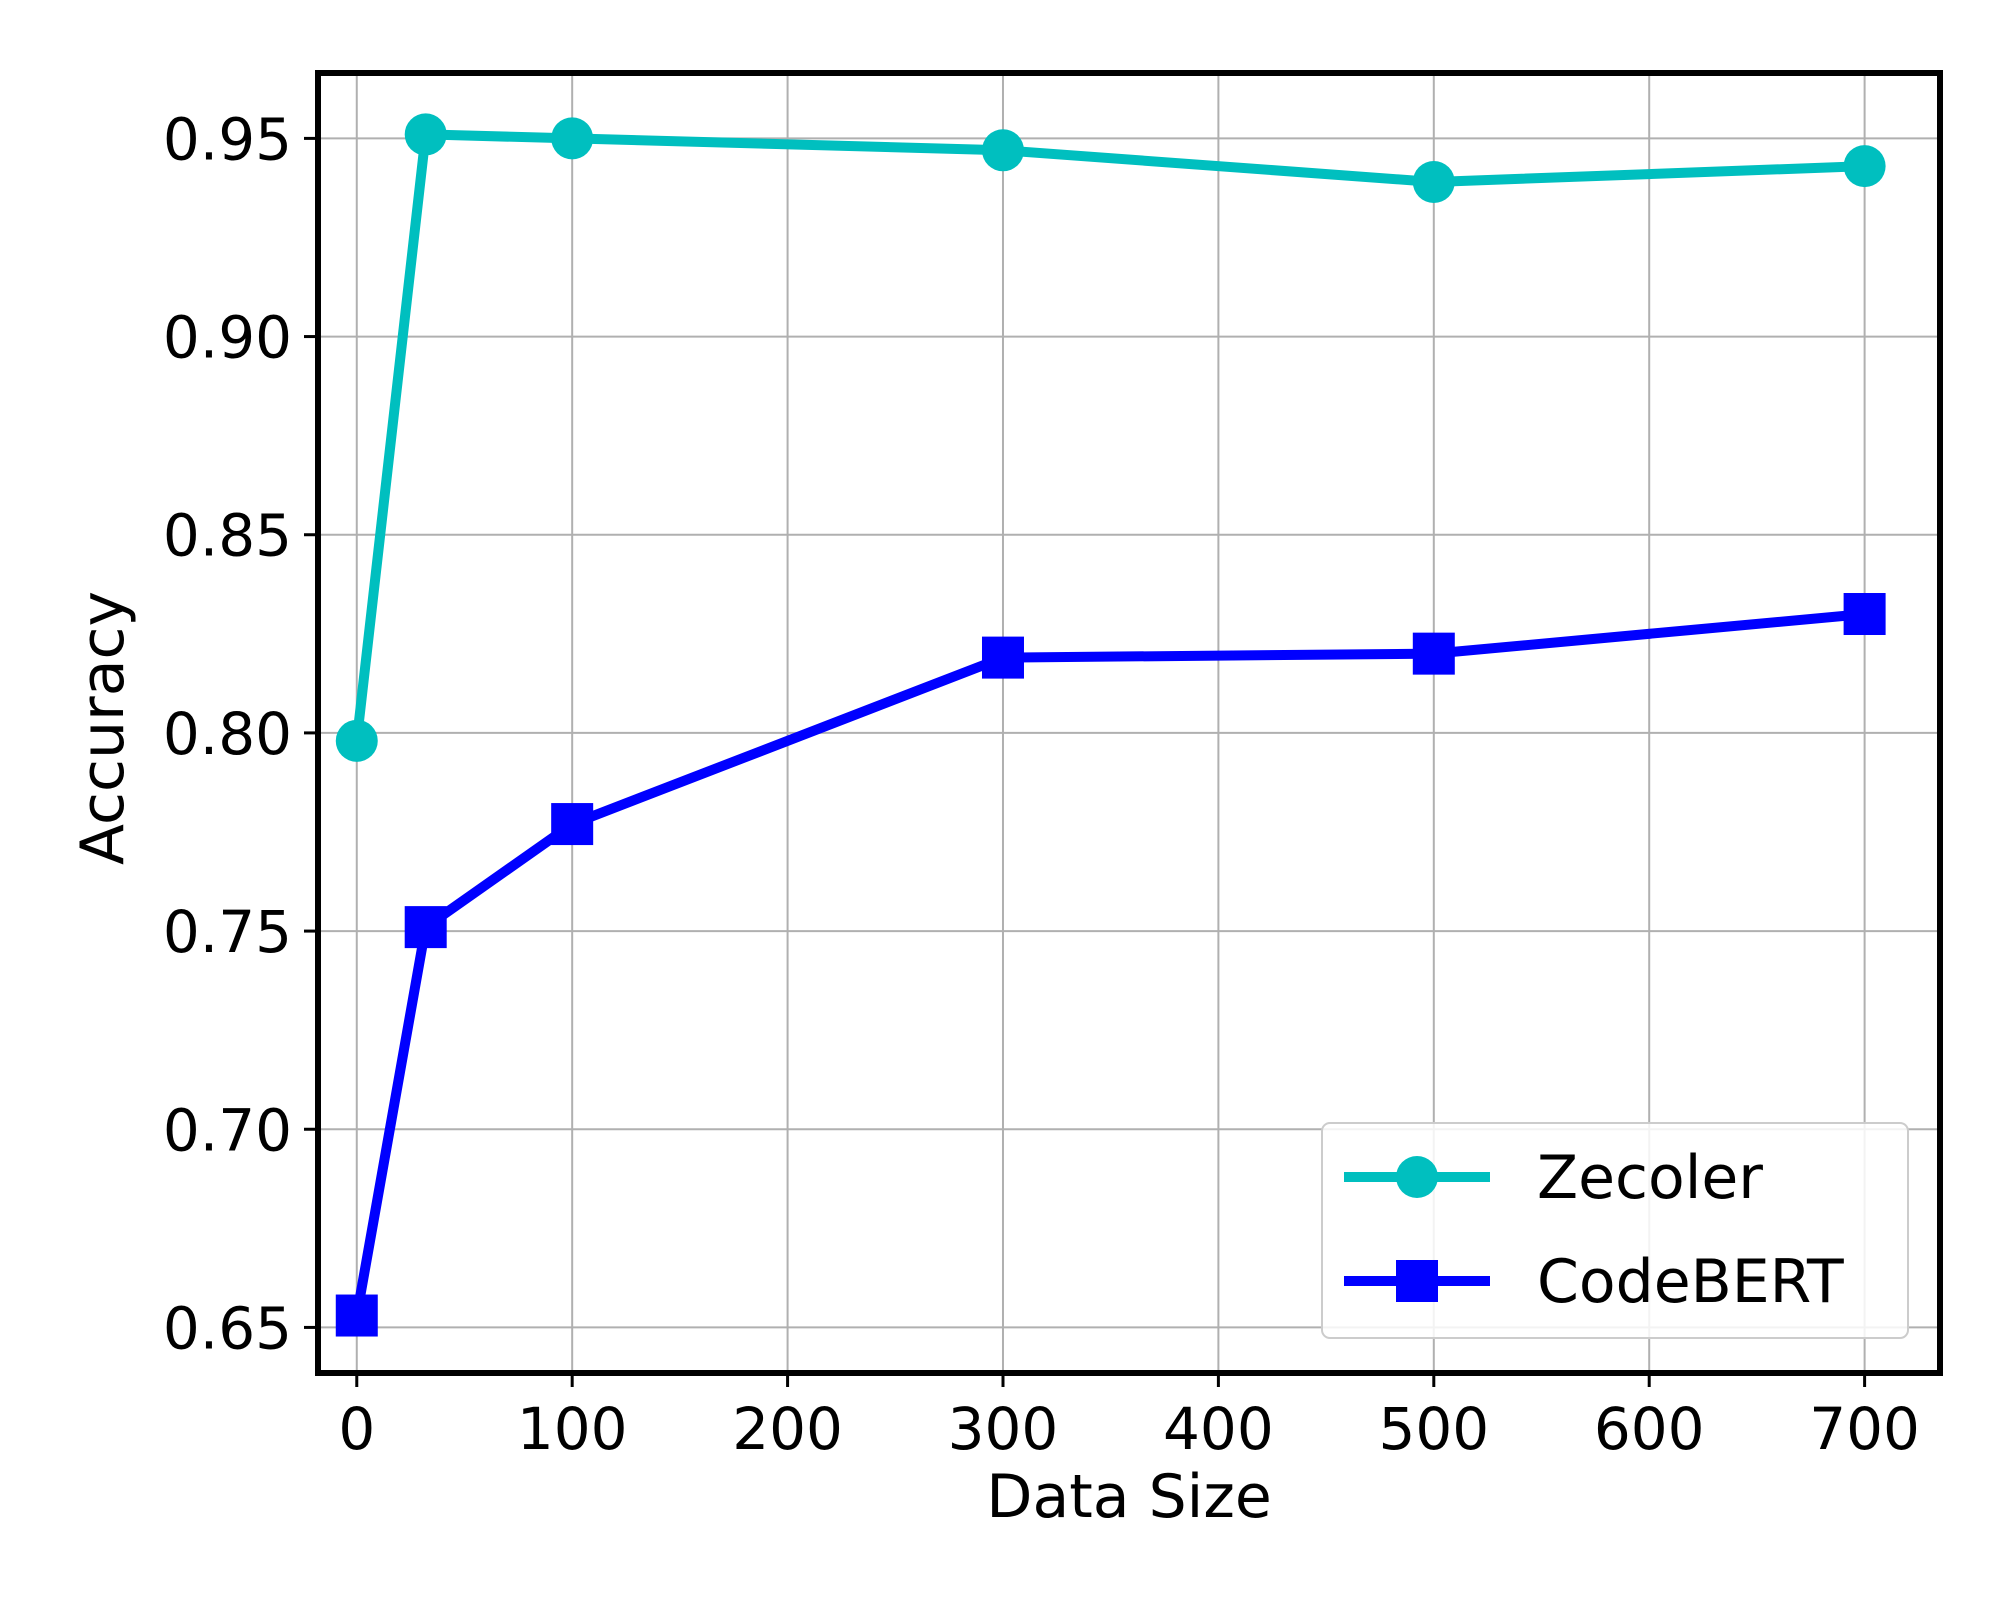  What do you see at coordinates (1417, 1177) in the screenshot?
I see `legend-marker-zecoler` at bounding box center [1417, 1177].